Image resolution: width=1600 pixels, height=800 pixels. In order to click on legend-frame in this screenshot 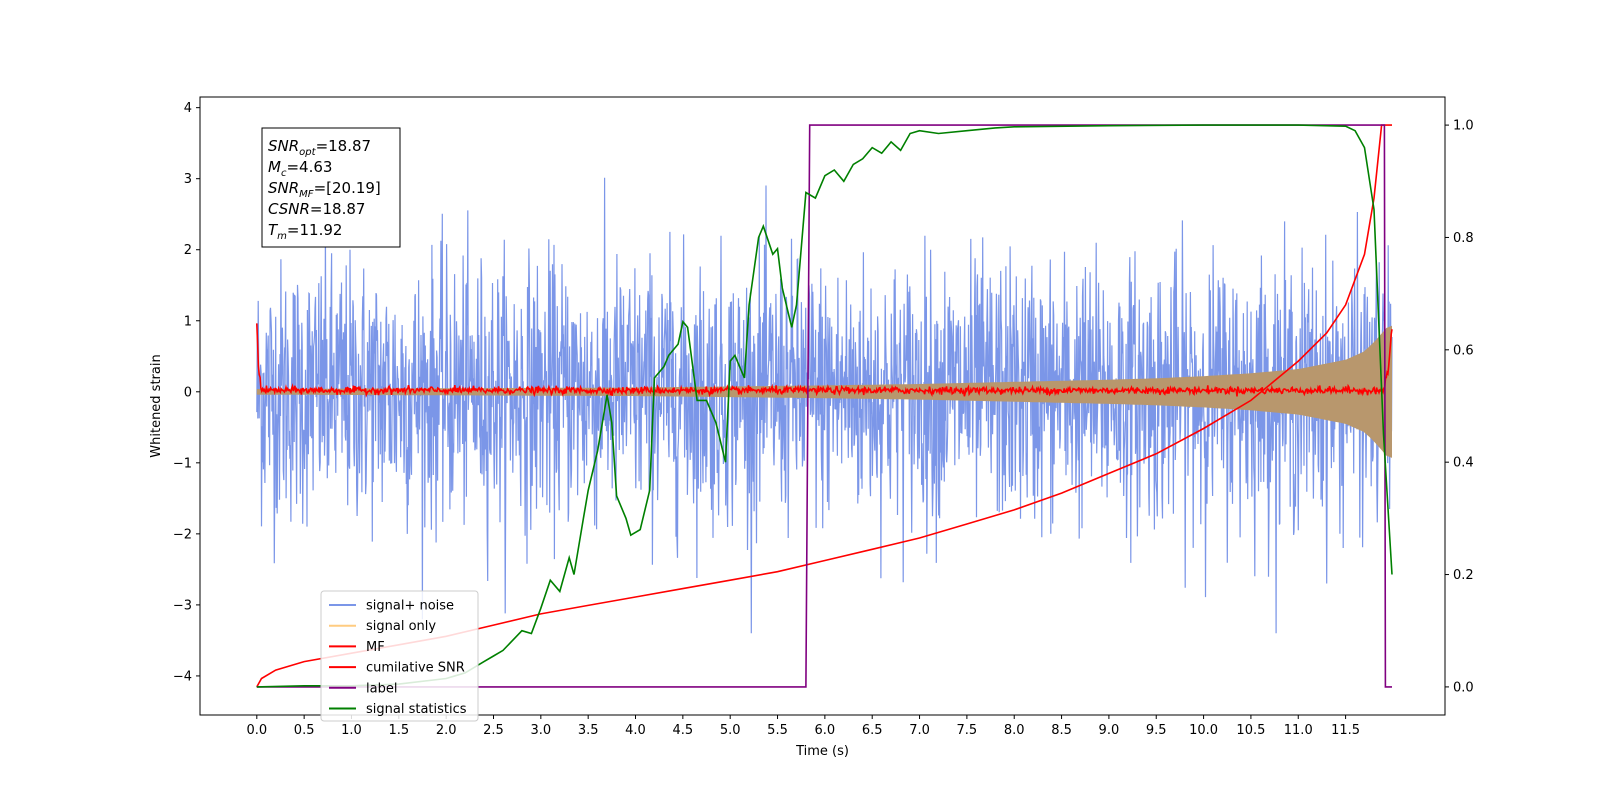, I will do `click(399, 656)`.